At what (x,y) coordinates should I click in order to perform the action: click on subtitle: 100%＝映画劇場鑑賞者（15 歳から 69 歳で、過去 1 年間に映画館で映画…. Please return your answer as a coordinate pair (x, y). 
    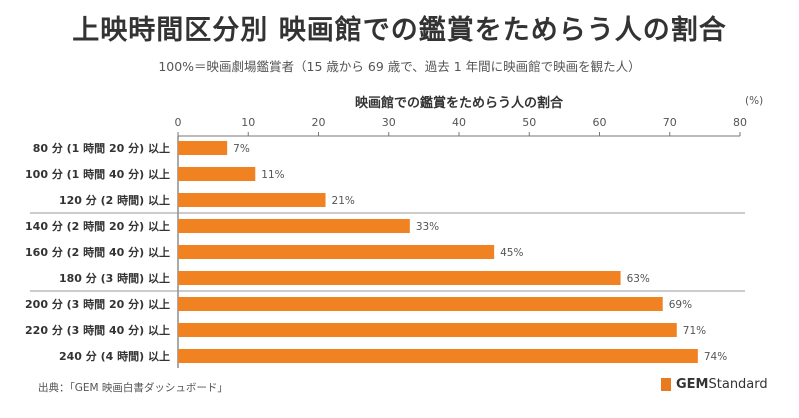
    Looking at the image, I should click on (399, 66).